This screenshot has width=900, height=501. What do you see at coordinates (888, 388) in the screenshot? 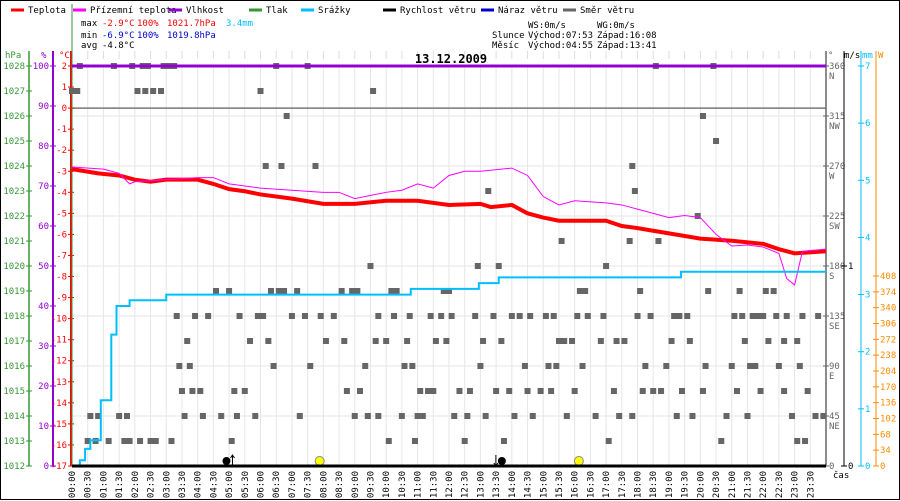
I see `axis-tick-label: 170` at bounding box center [888, 388].